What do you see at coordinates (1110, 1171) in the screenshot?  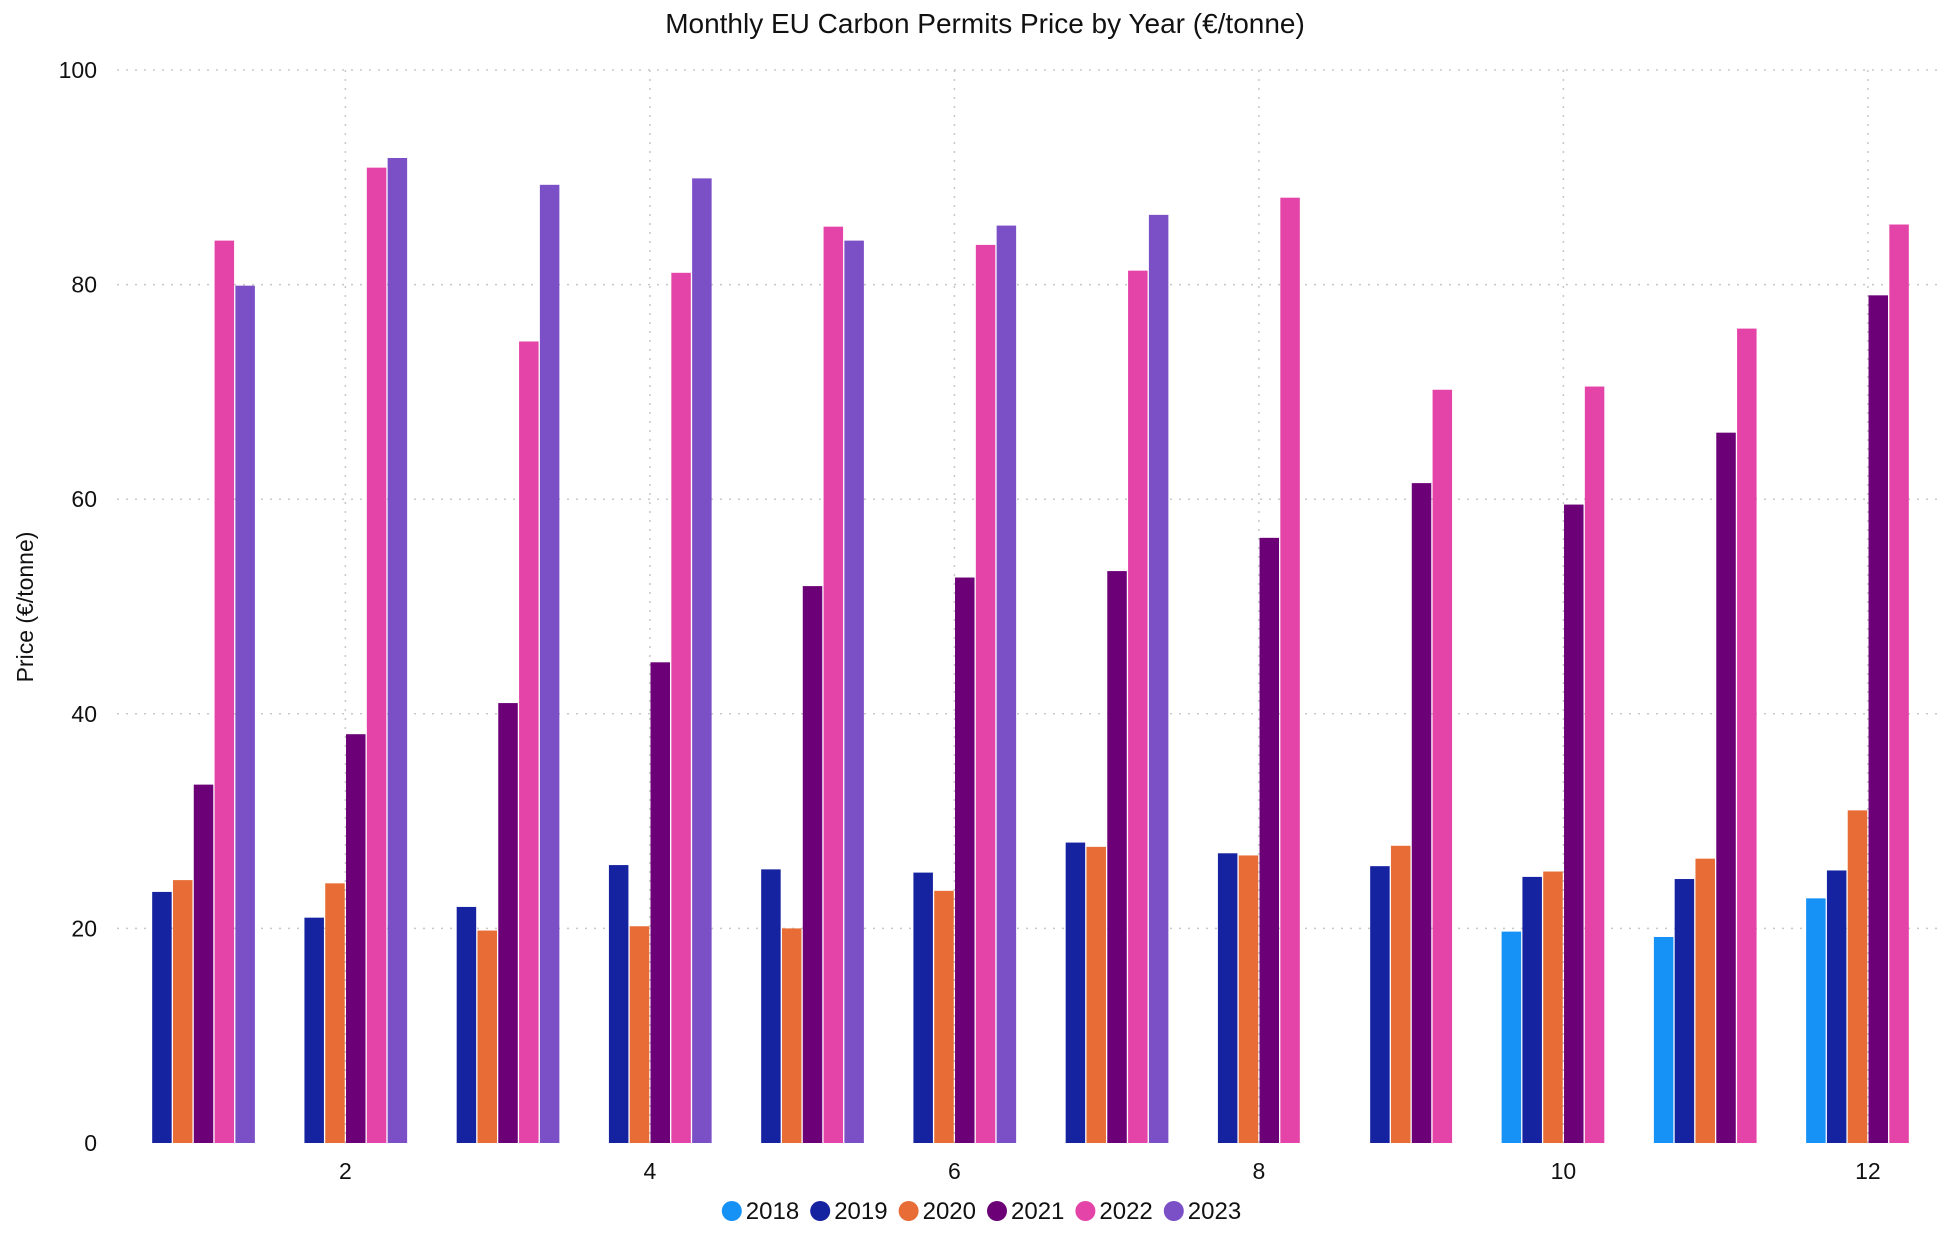 I see `x-axis: 2 4 6 8 10 12` at bounding box center [1110, 1171].